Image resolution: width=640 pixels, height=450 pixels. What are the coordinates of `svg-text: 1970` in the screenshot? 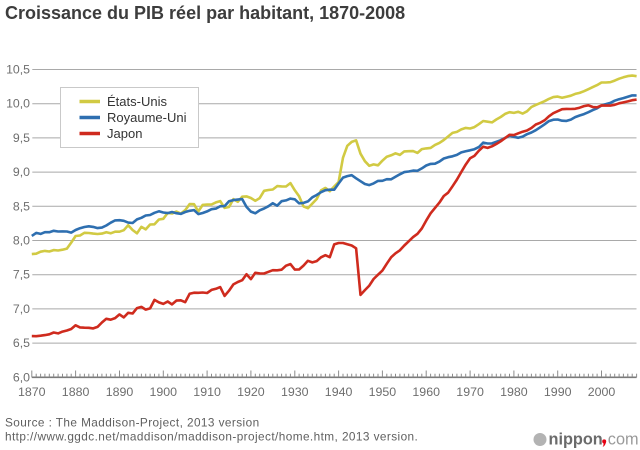 It's located at (470, 392).